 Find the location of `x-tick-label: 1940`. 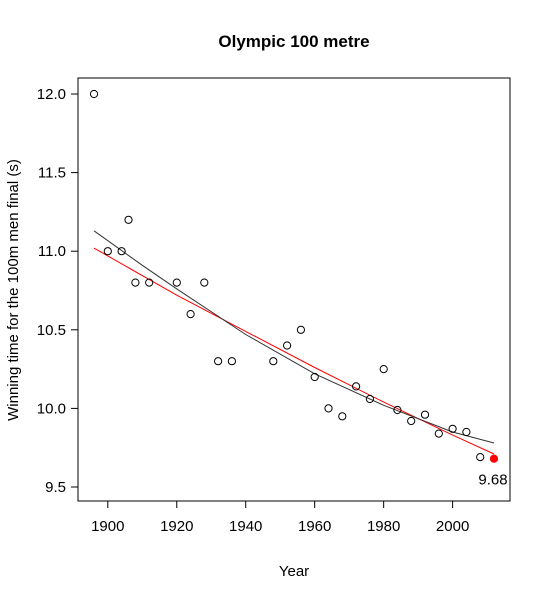

x-tick-label: 1940 is located at coordinates (245, 526).